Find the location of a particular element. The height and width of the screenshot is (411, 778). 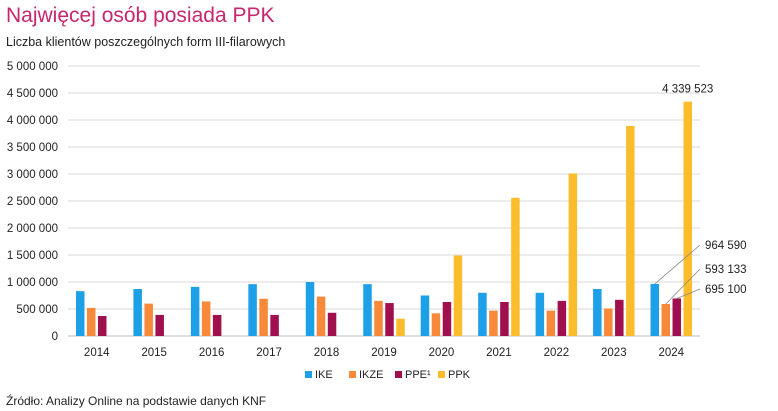

bar-ppe-2014 is located at coordinates (102, 326).